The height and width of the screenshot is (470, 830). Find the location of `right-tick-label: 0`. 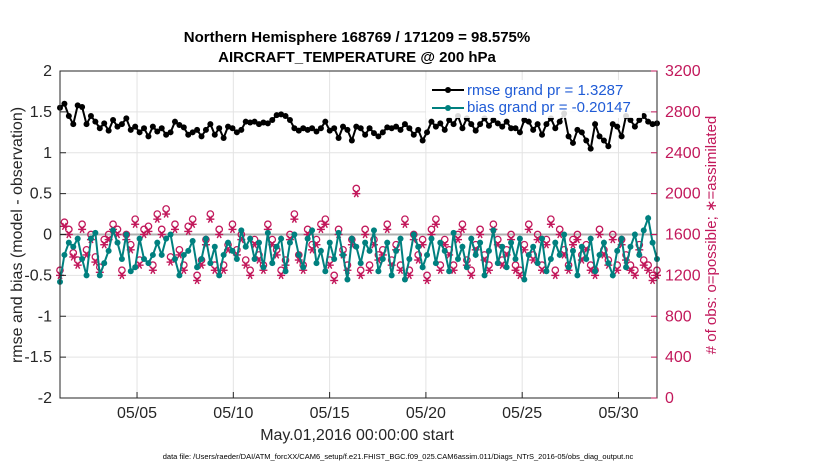

right-tick-label: 0 is located at coordinates (669, 398).